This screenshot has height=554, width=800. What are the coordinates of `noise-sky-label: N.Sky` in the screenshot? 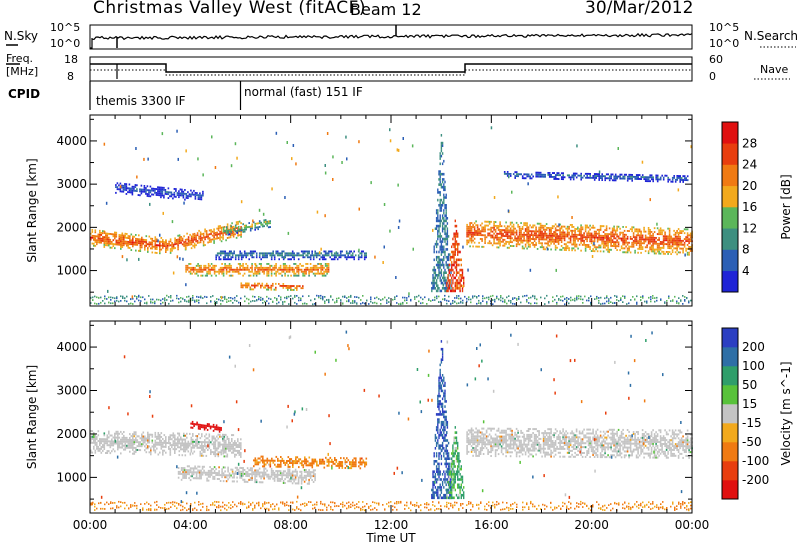 It's located at (21, 36).